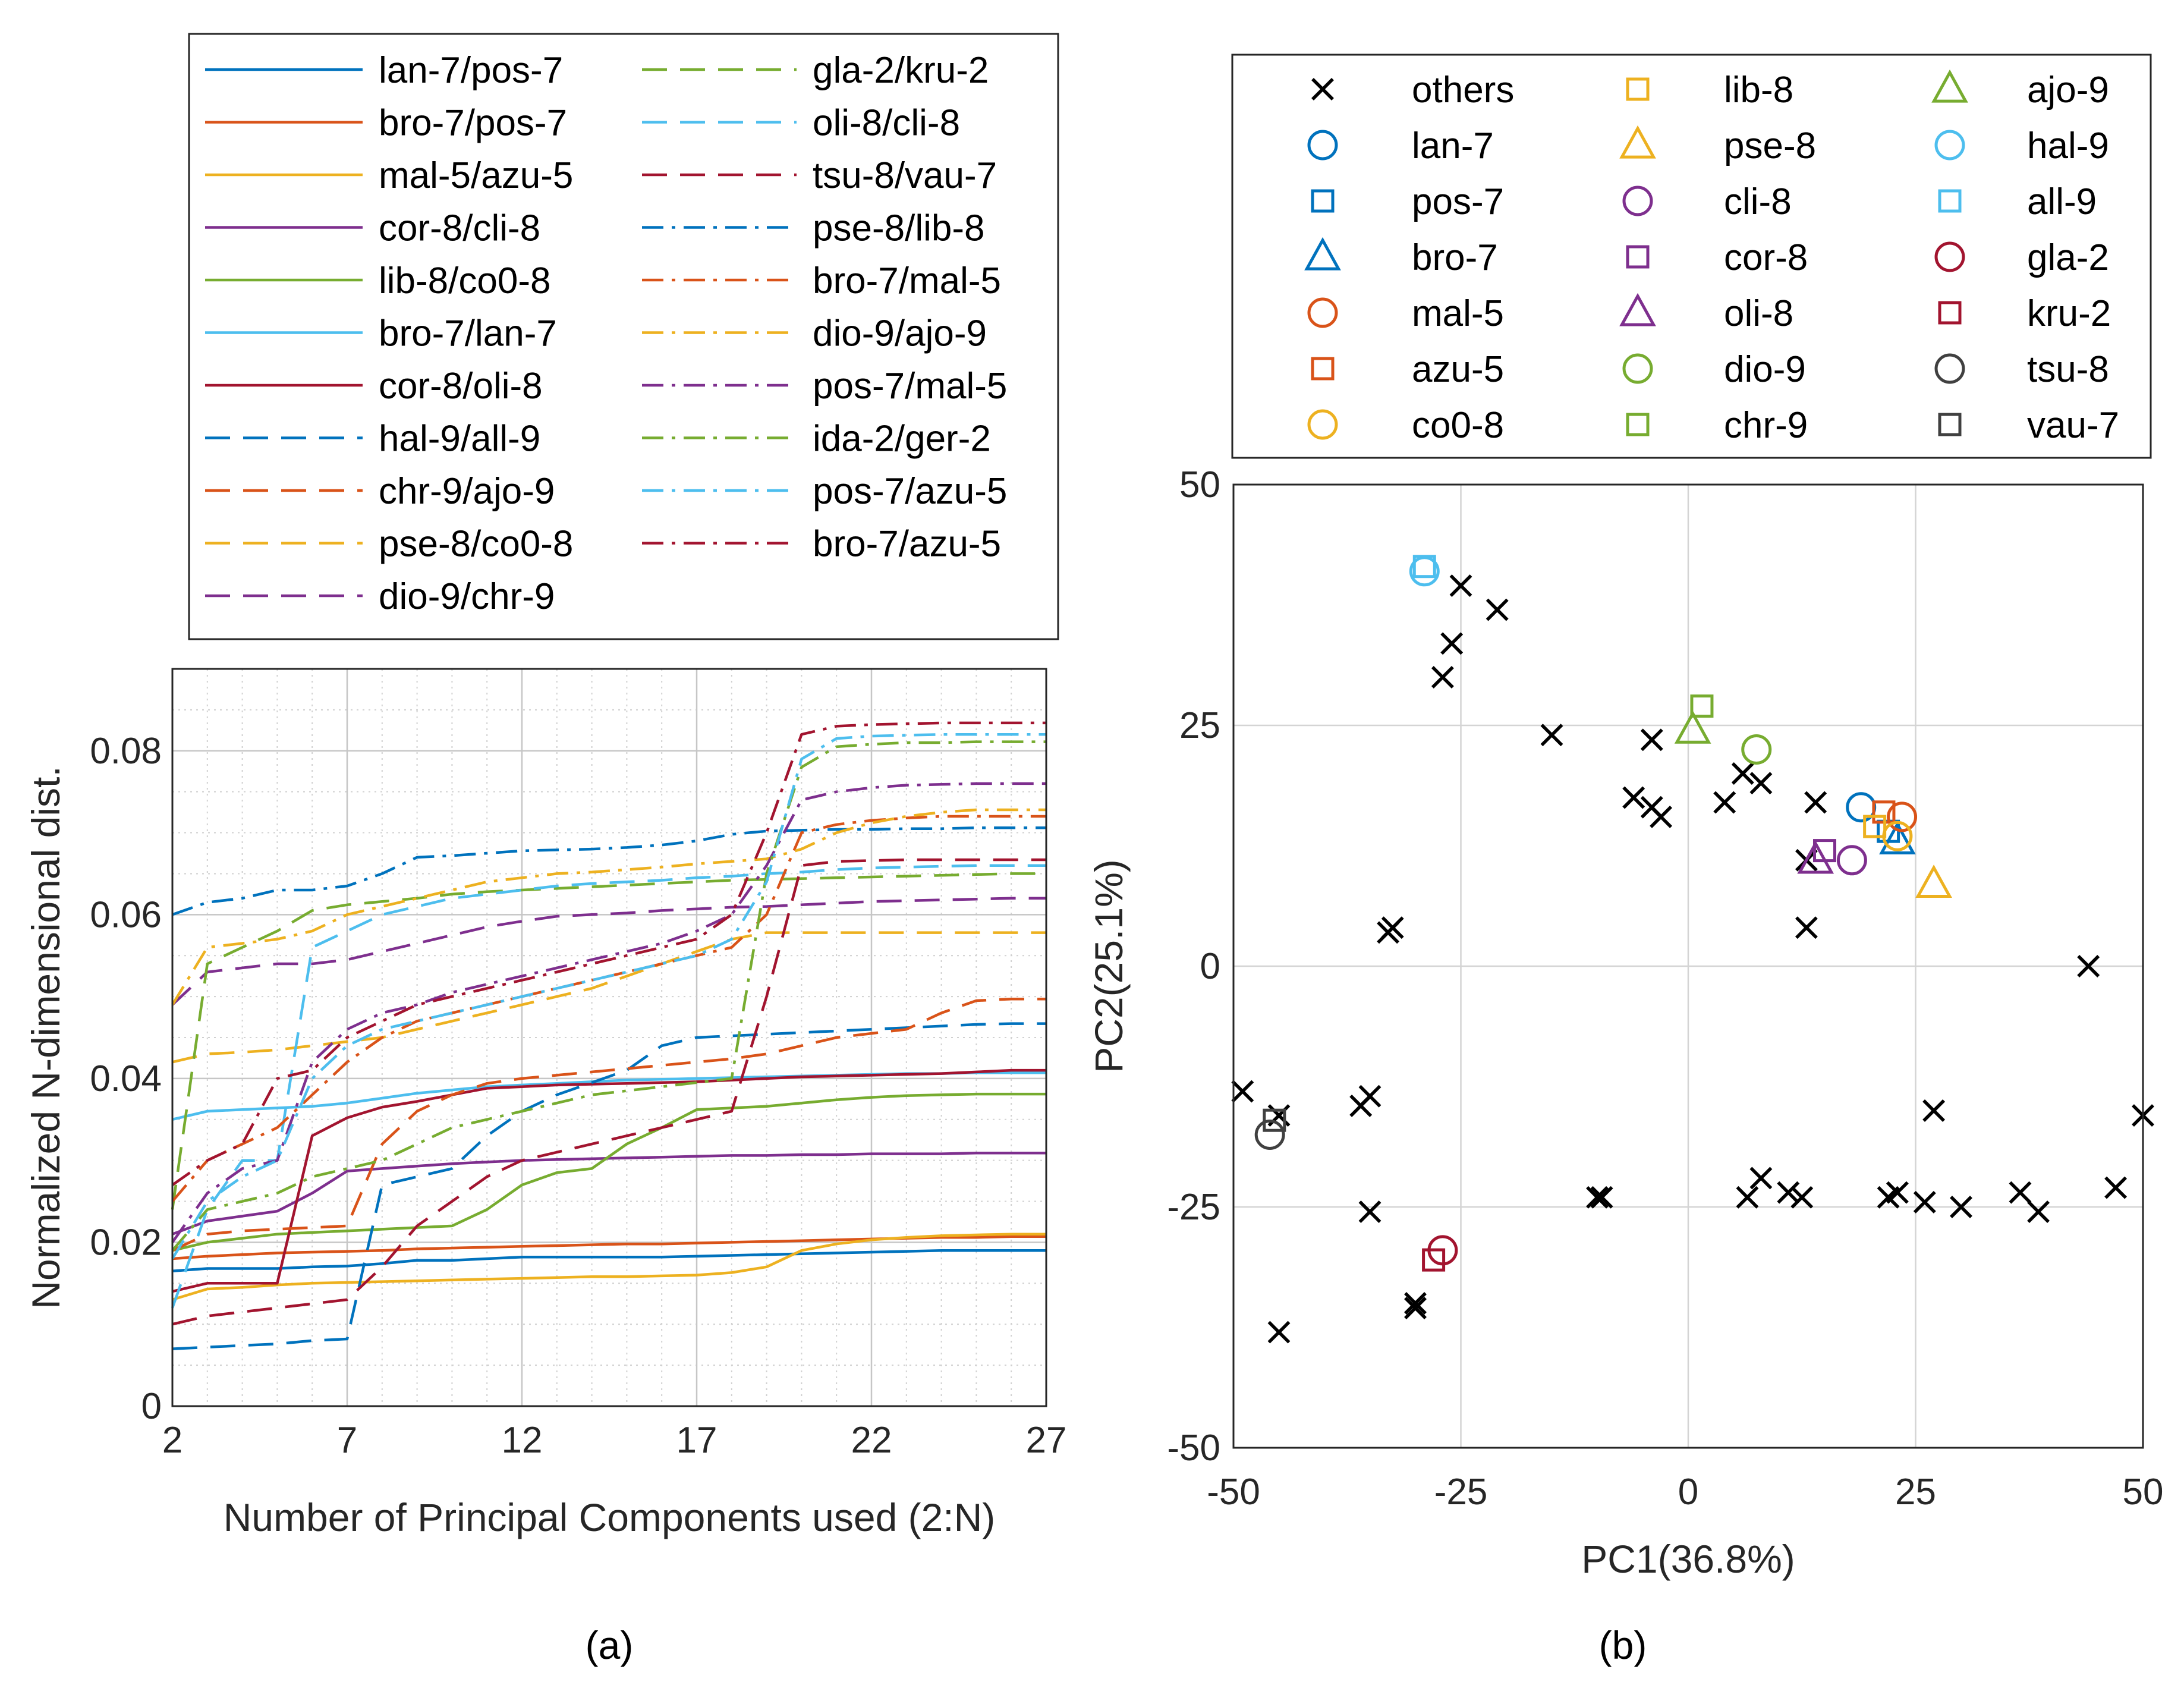 The height and width of the screenshot is (1685, 2184). What do you see at coordinates (347, 1440) in the screenshot?
I see `x-tick-label: 7` at bounding box center [347, 1440].